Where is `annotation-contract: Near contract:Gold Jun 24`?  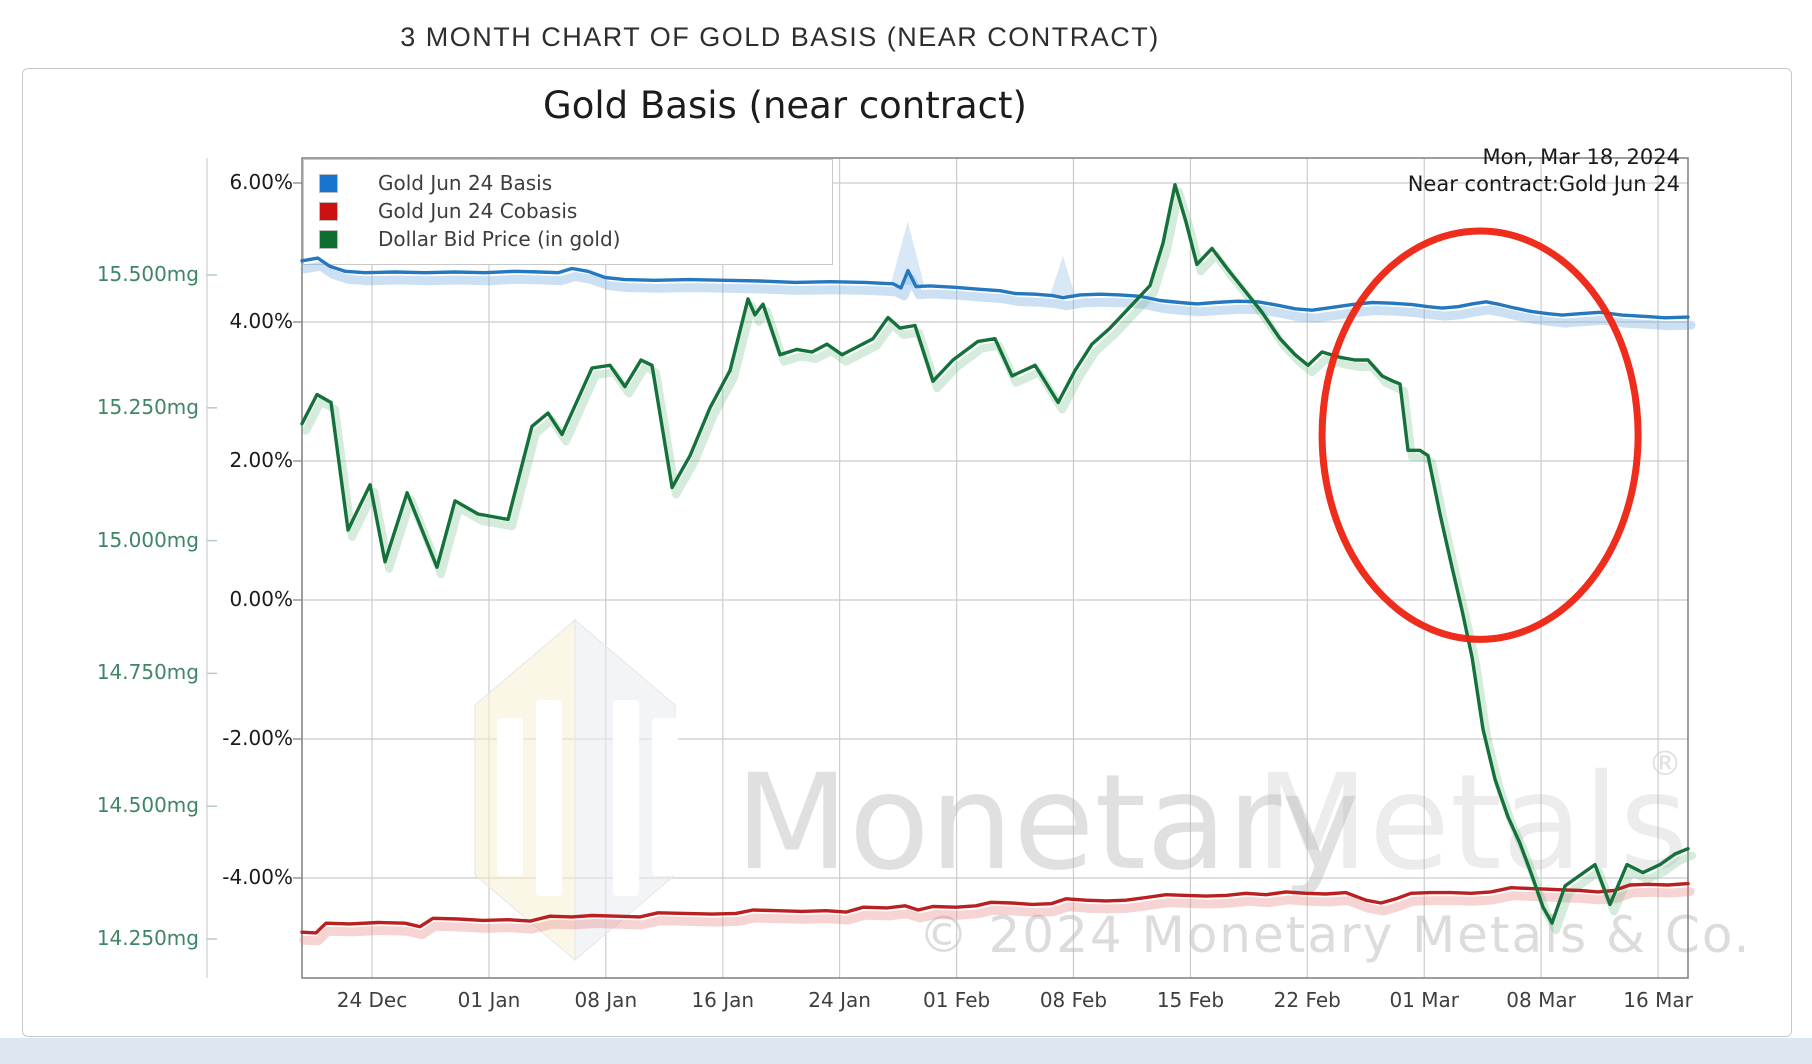 annotation-contract: Near contract:Gold Jun 24 is located at coordinates (1543, 184).